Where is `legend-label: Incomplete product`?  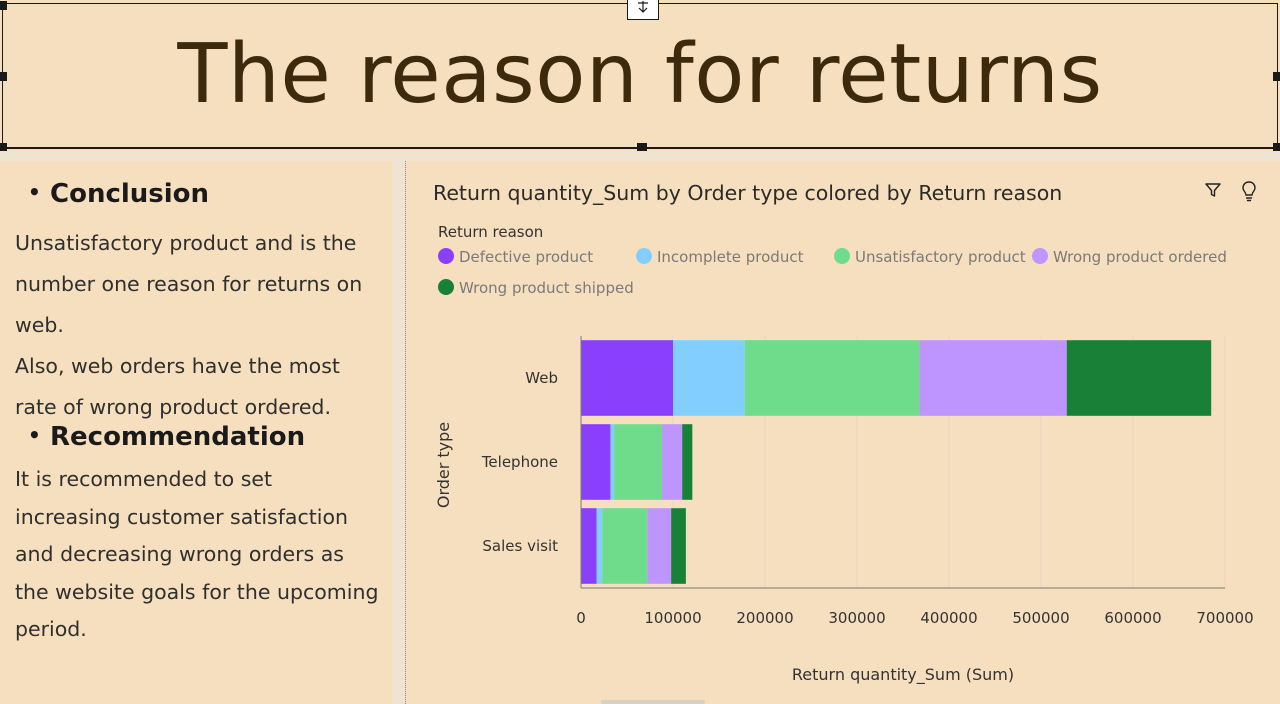
legend-label: Incomplete product is located at coordinates (730, 257).